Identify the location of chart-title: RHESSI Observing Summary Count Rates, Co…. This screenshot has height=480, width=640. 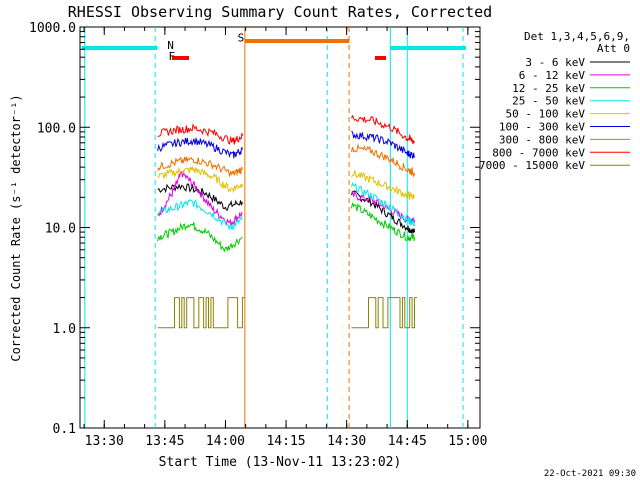
(280, 12).